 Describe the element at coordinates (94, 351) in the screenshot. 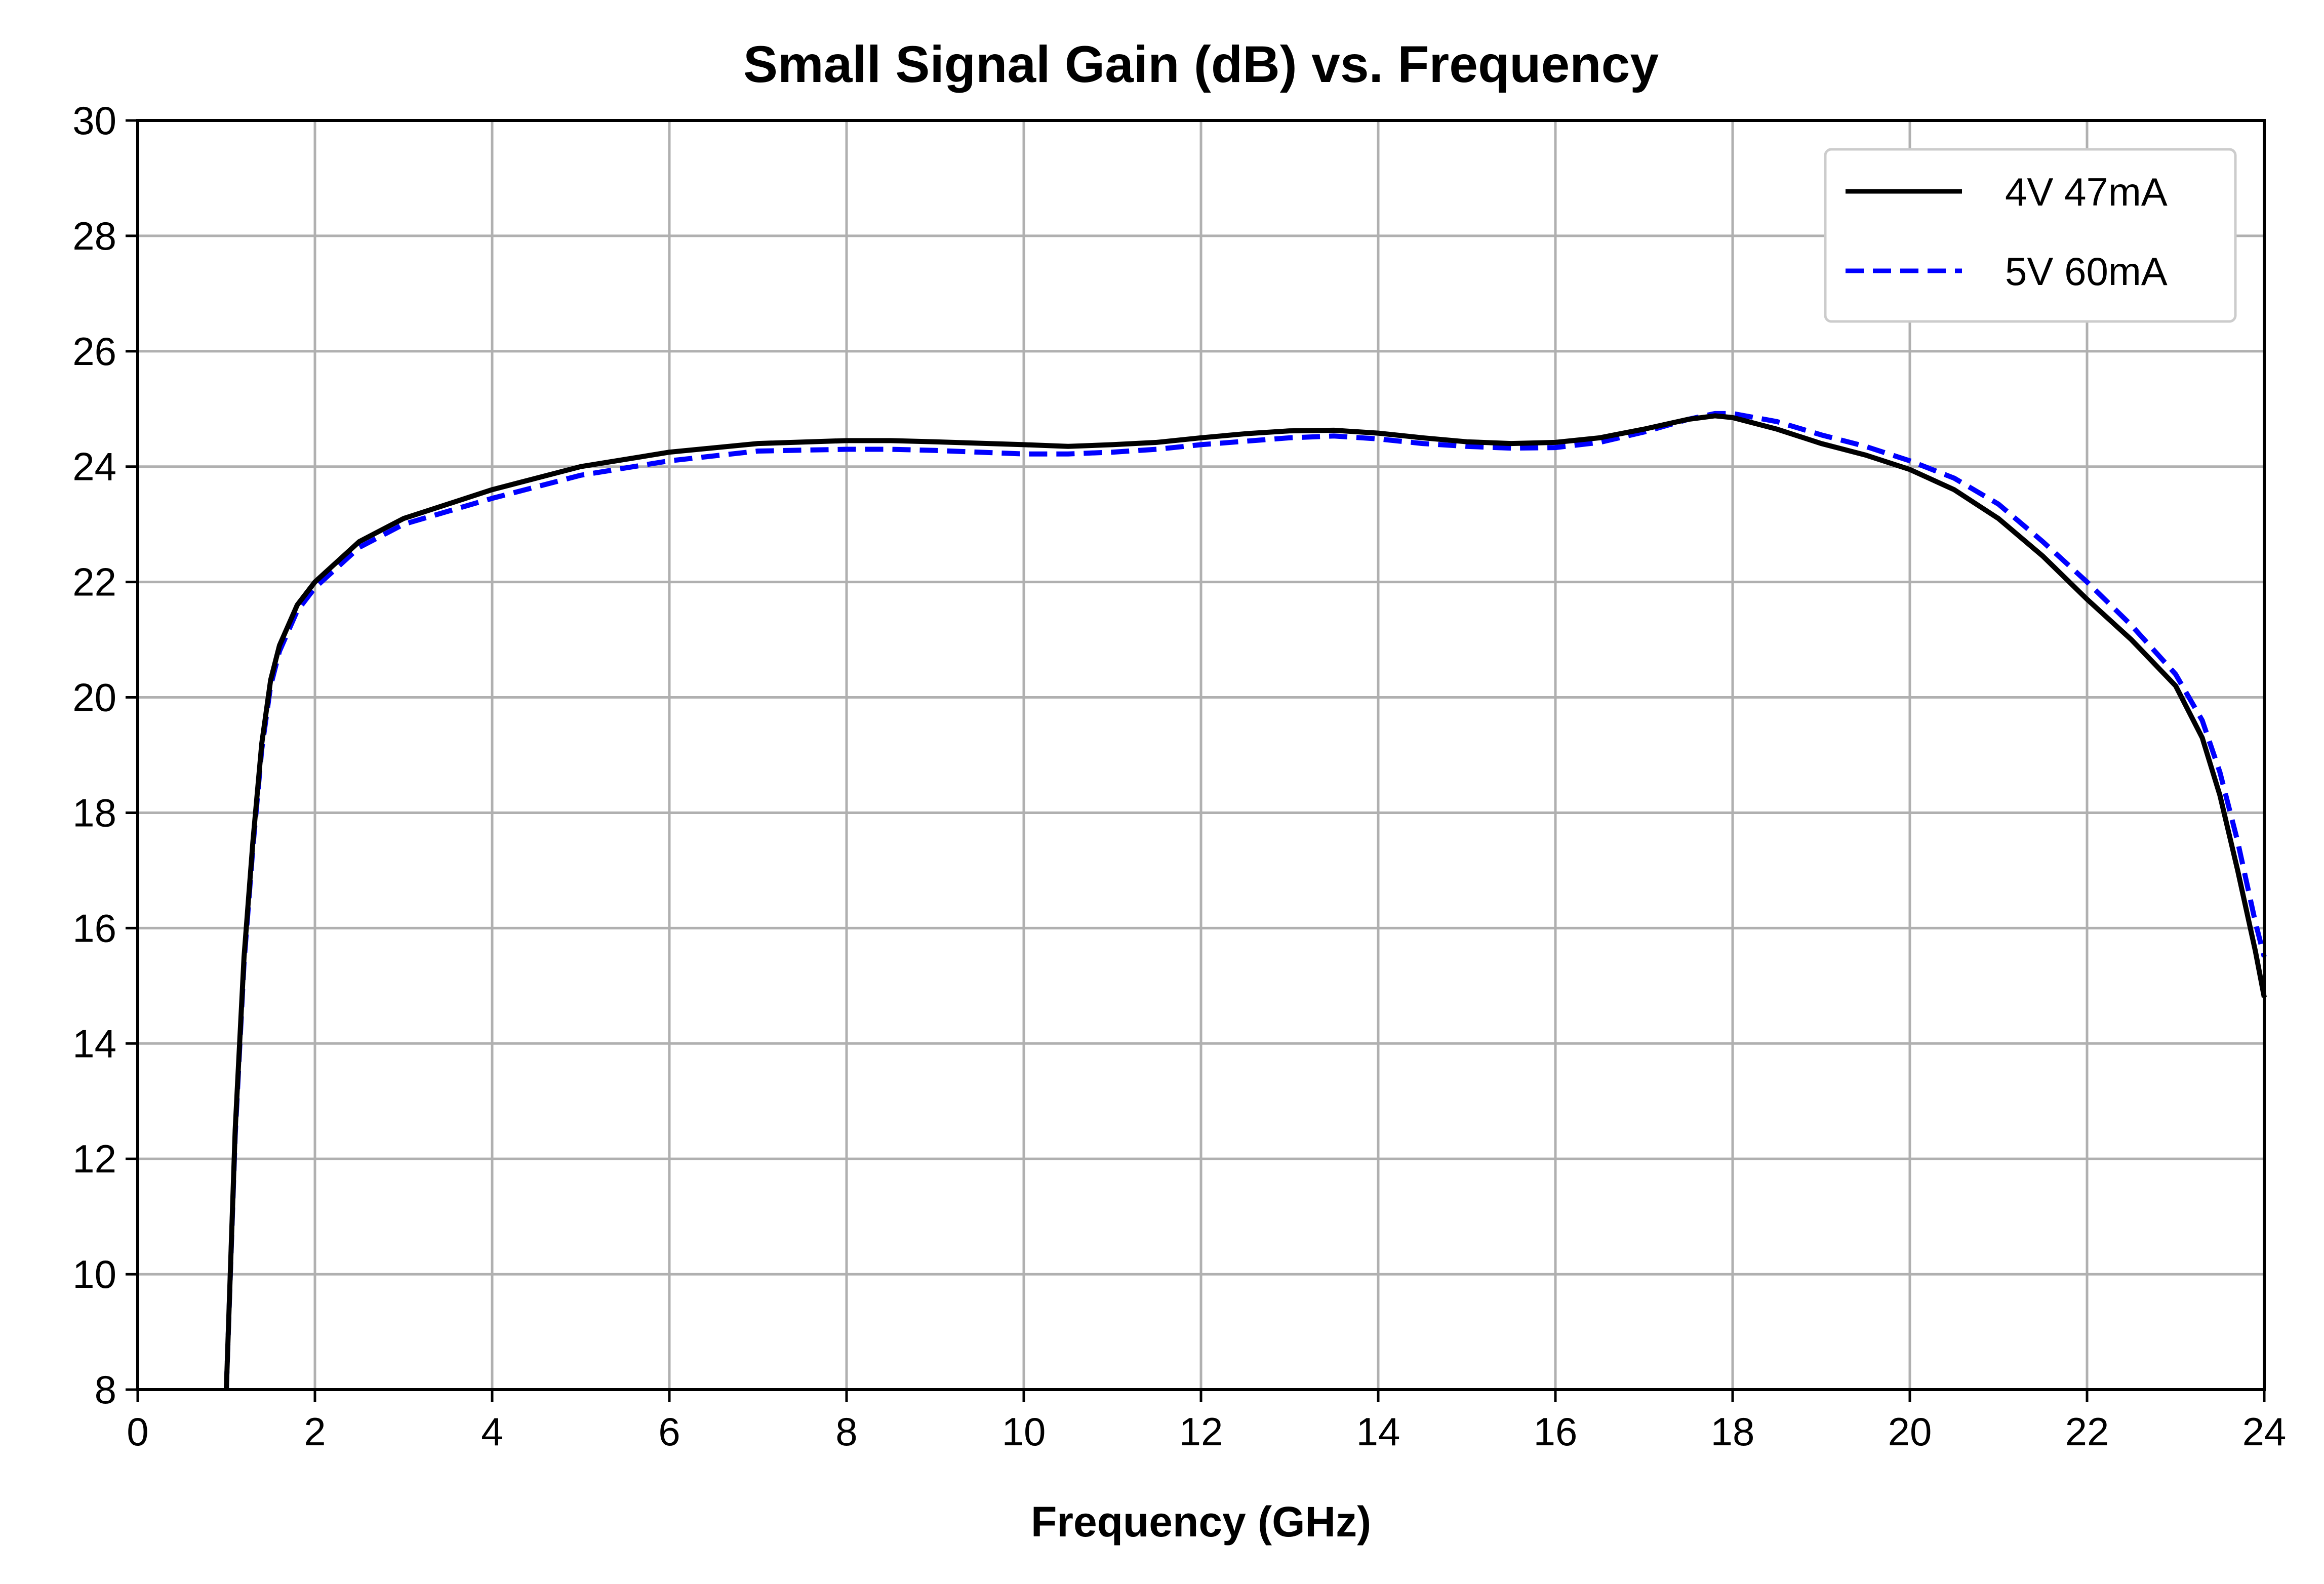

I see `y-tick-label: 26` at that location.